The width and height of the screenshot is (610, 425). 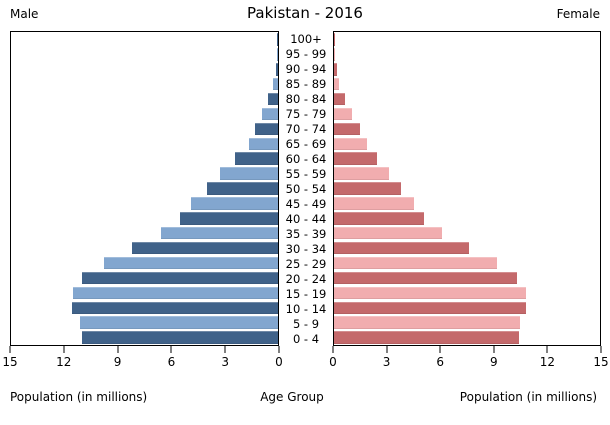 I want to click on bar-row-female-100plus, so click(x=467, y=39).